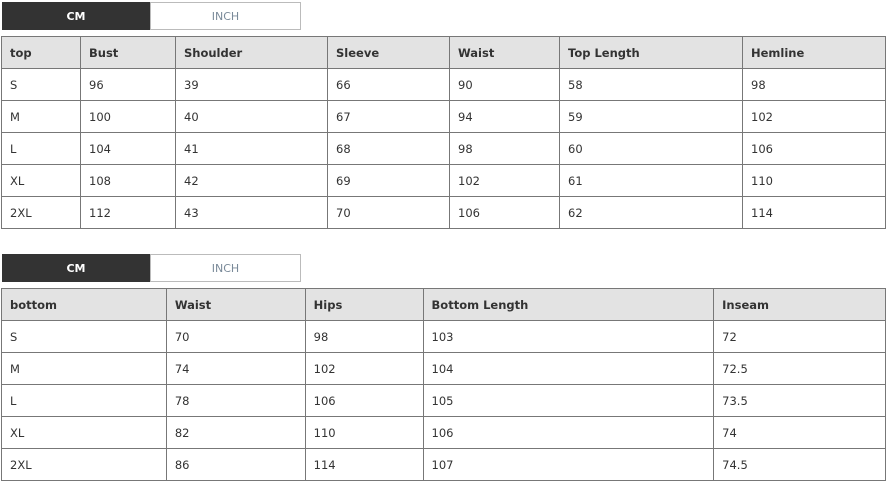 The height and width of the screenshot is (487, 887). What do you see at coordinates (251, 212) in the screenshot?
I see `table-cell: 43` at bounding box center [251, 212].